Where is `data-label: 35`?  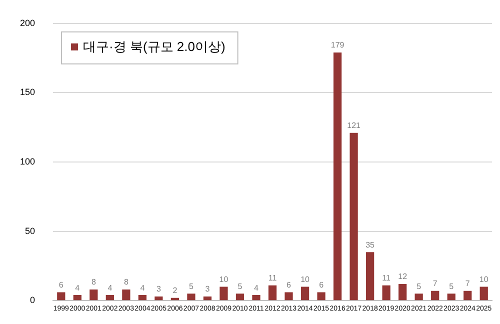 data-label: 35 is located at coordinates (371, 245).